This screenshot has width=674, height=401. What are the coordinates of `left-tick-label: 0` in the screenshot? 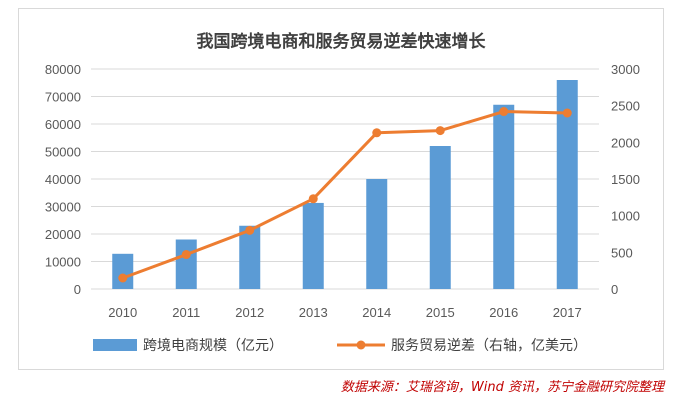 It's located at (77, 289).